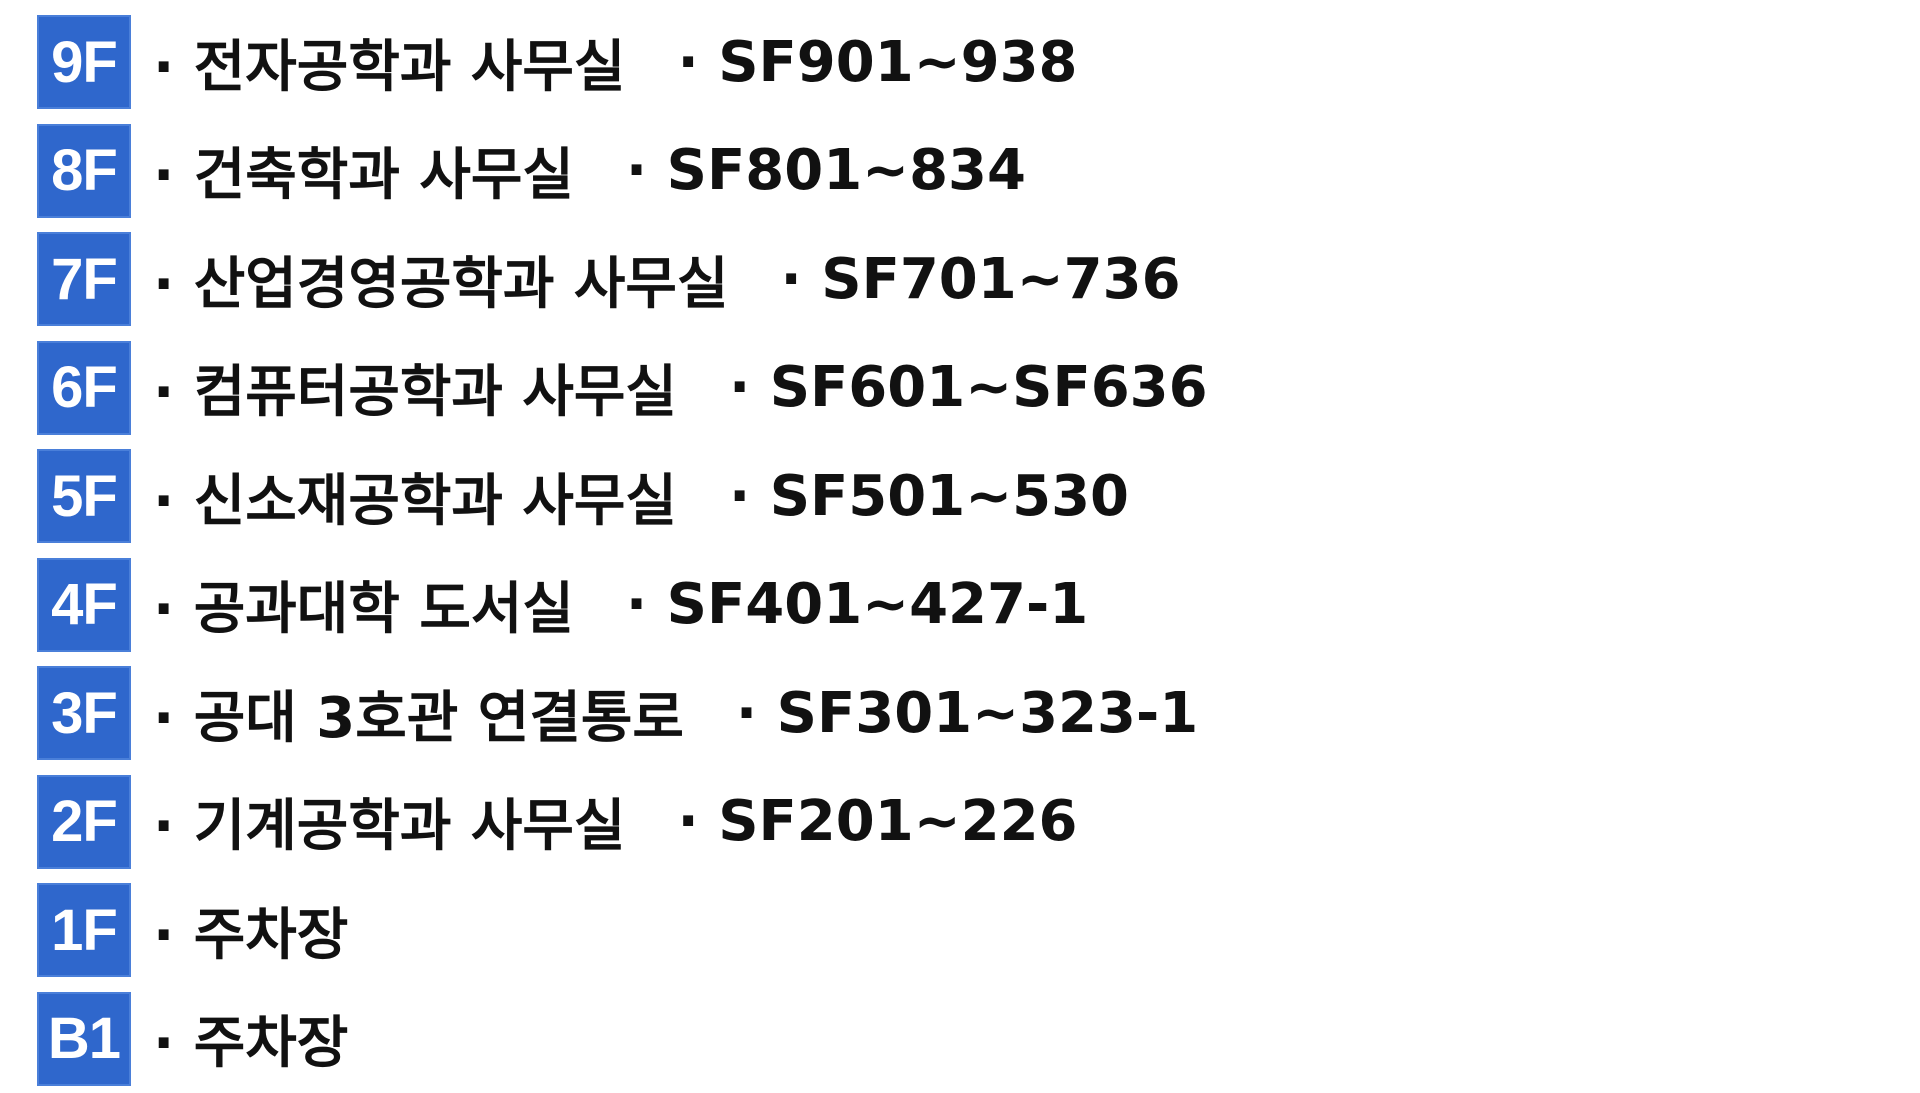 Image resolution: width=1920 pixels, height=1093 pixels. Describe the element at coordinates (415, 496) in the screenshot. I see `floor-description: · 신소재공학과 사무실` at that location.